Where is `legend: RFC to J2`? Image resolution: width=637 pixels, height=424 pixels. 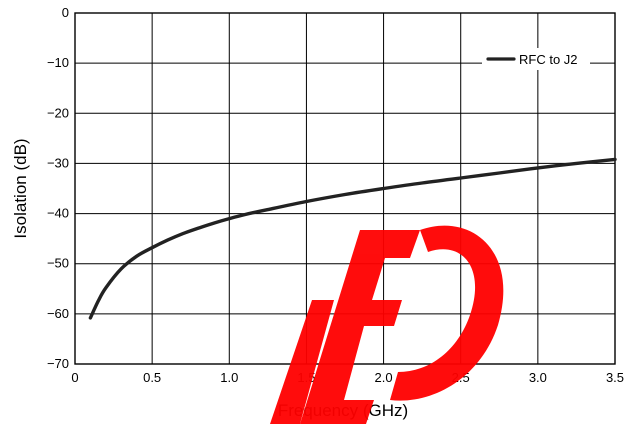 legend: RFC to J2 is located at coordinates (536, 59).